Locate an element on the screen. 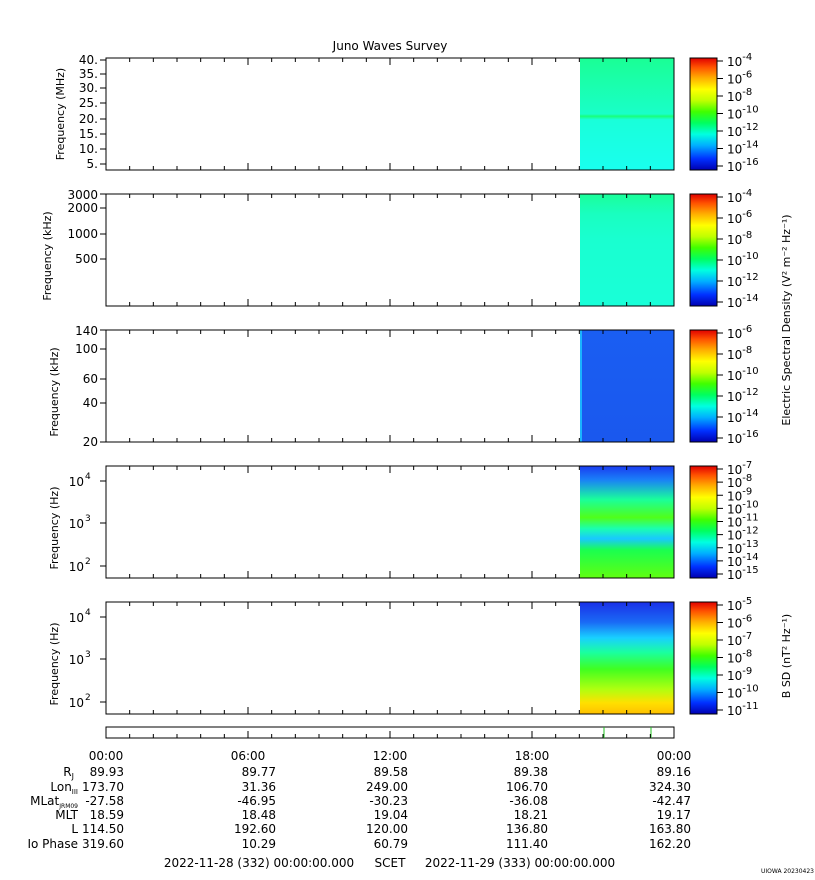 The height and width of the screenshot is (880, 815). panel-1-colorbar is located at coordinates (703, 114).